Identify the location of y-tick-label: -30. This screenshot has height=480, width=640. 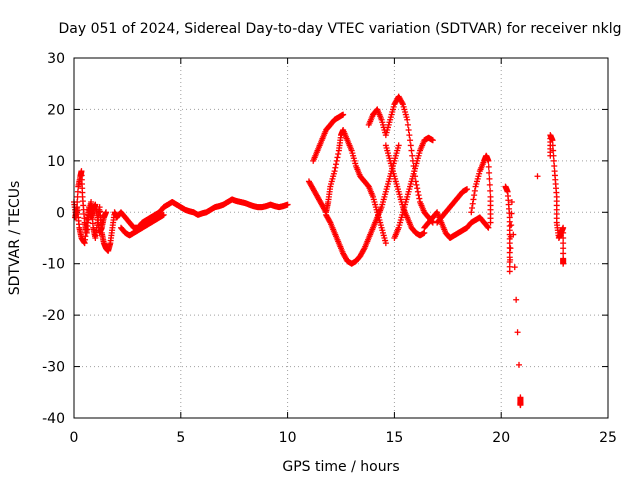
(53, 368).